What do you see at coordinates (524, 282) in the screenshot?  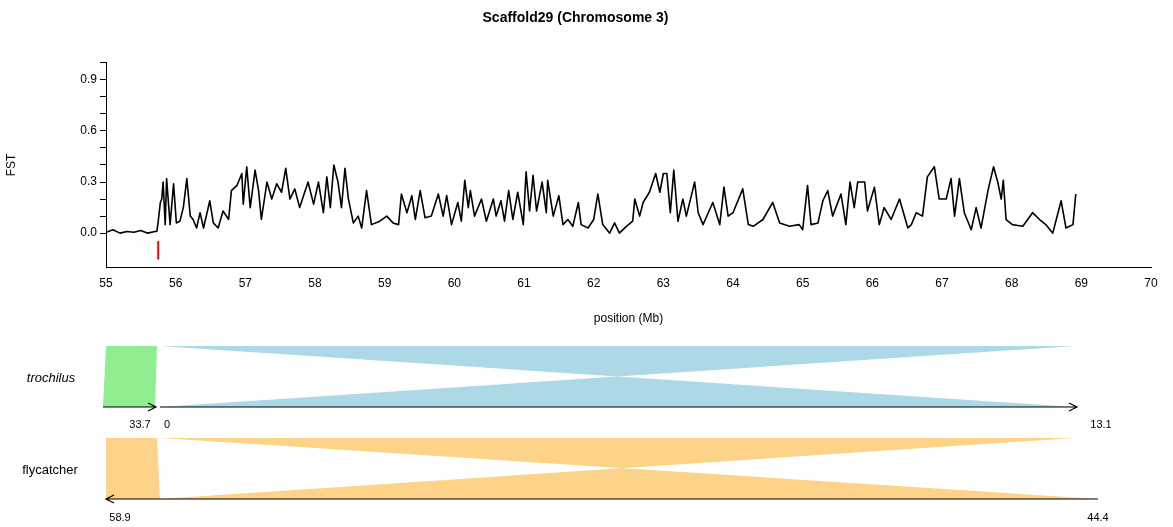 I see `x-tick-label: 61` at bounding box center [524, 282].